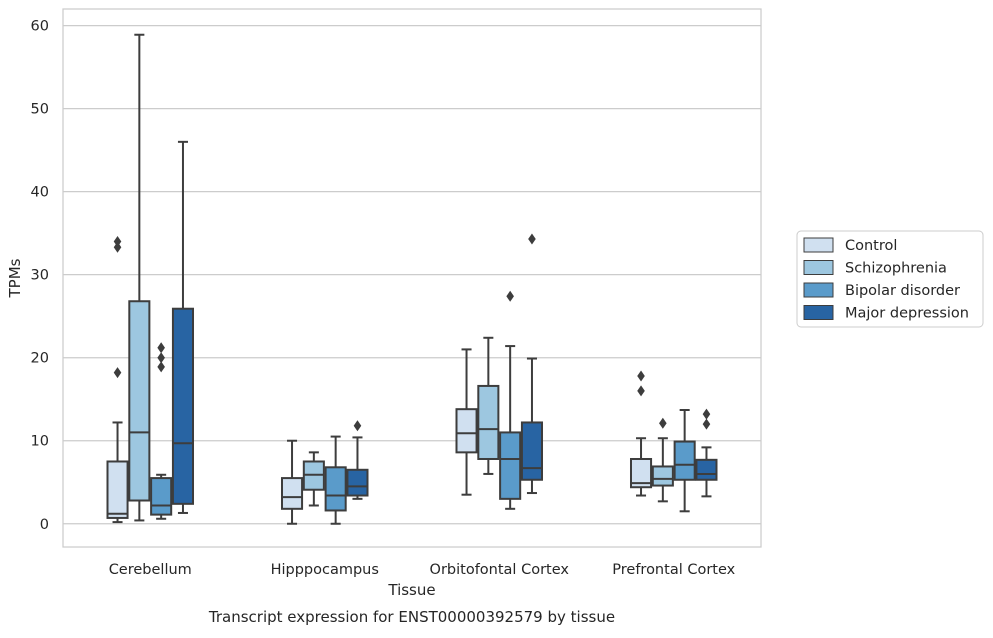 The width and height of the screenshot is (993, 638). What do you see at coordinates (40, 110) in the screenshot?
I see `y-tick-label: 50` at bounding box center [40, 110].